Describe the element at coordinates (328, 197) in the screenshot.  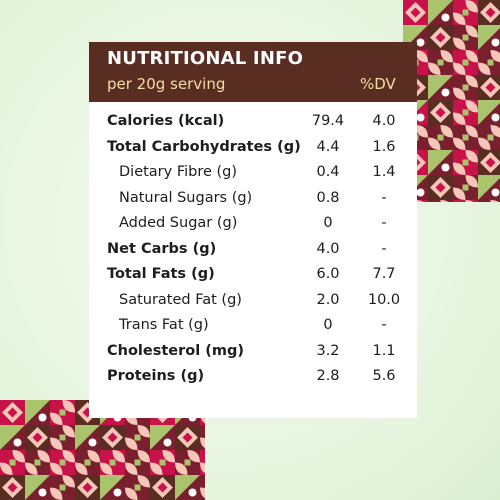
I see `nutrient-value: 0.8` at that location.